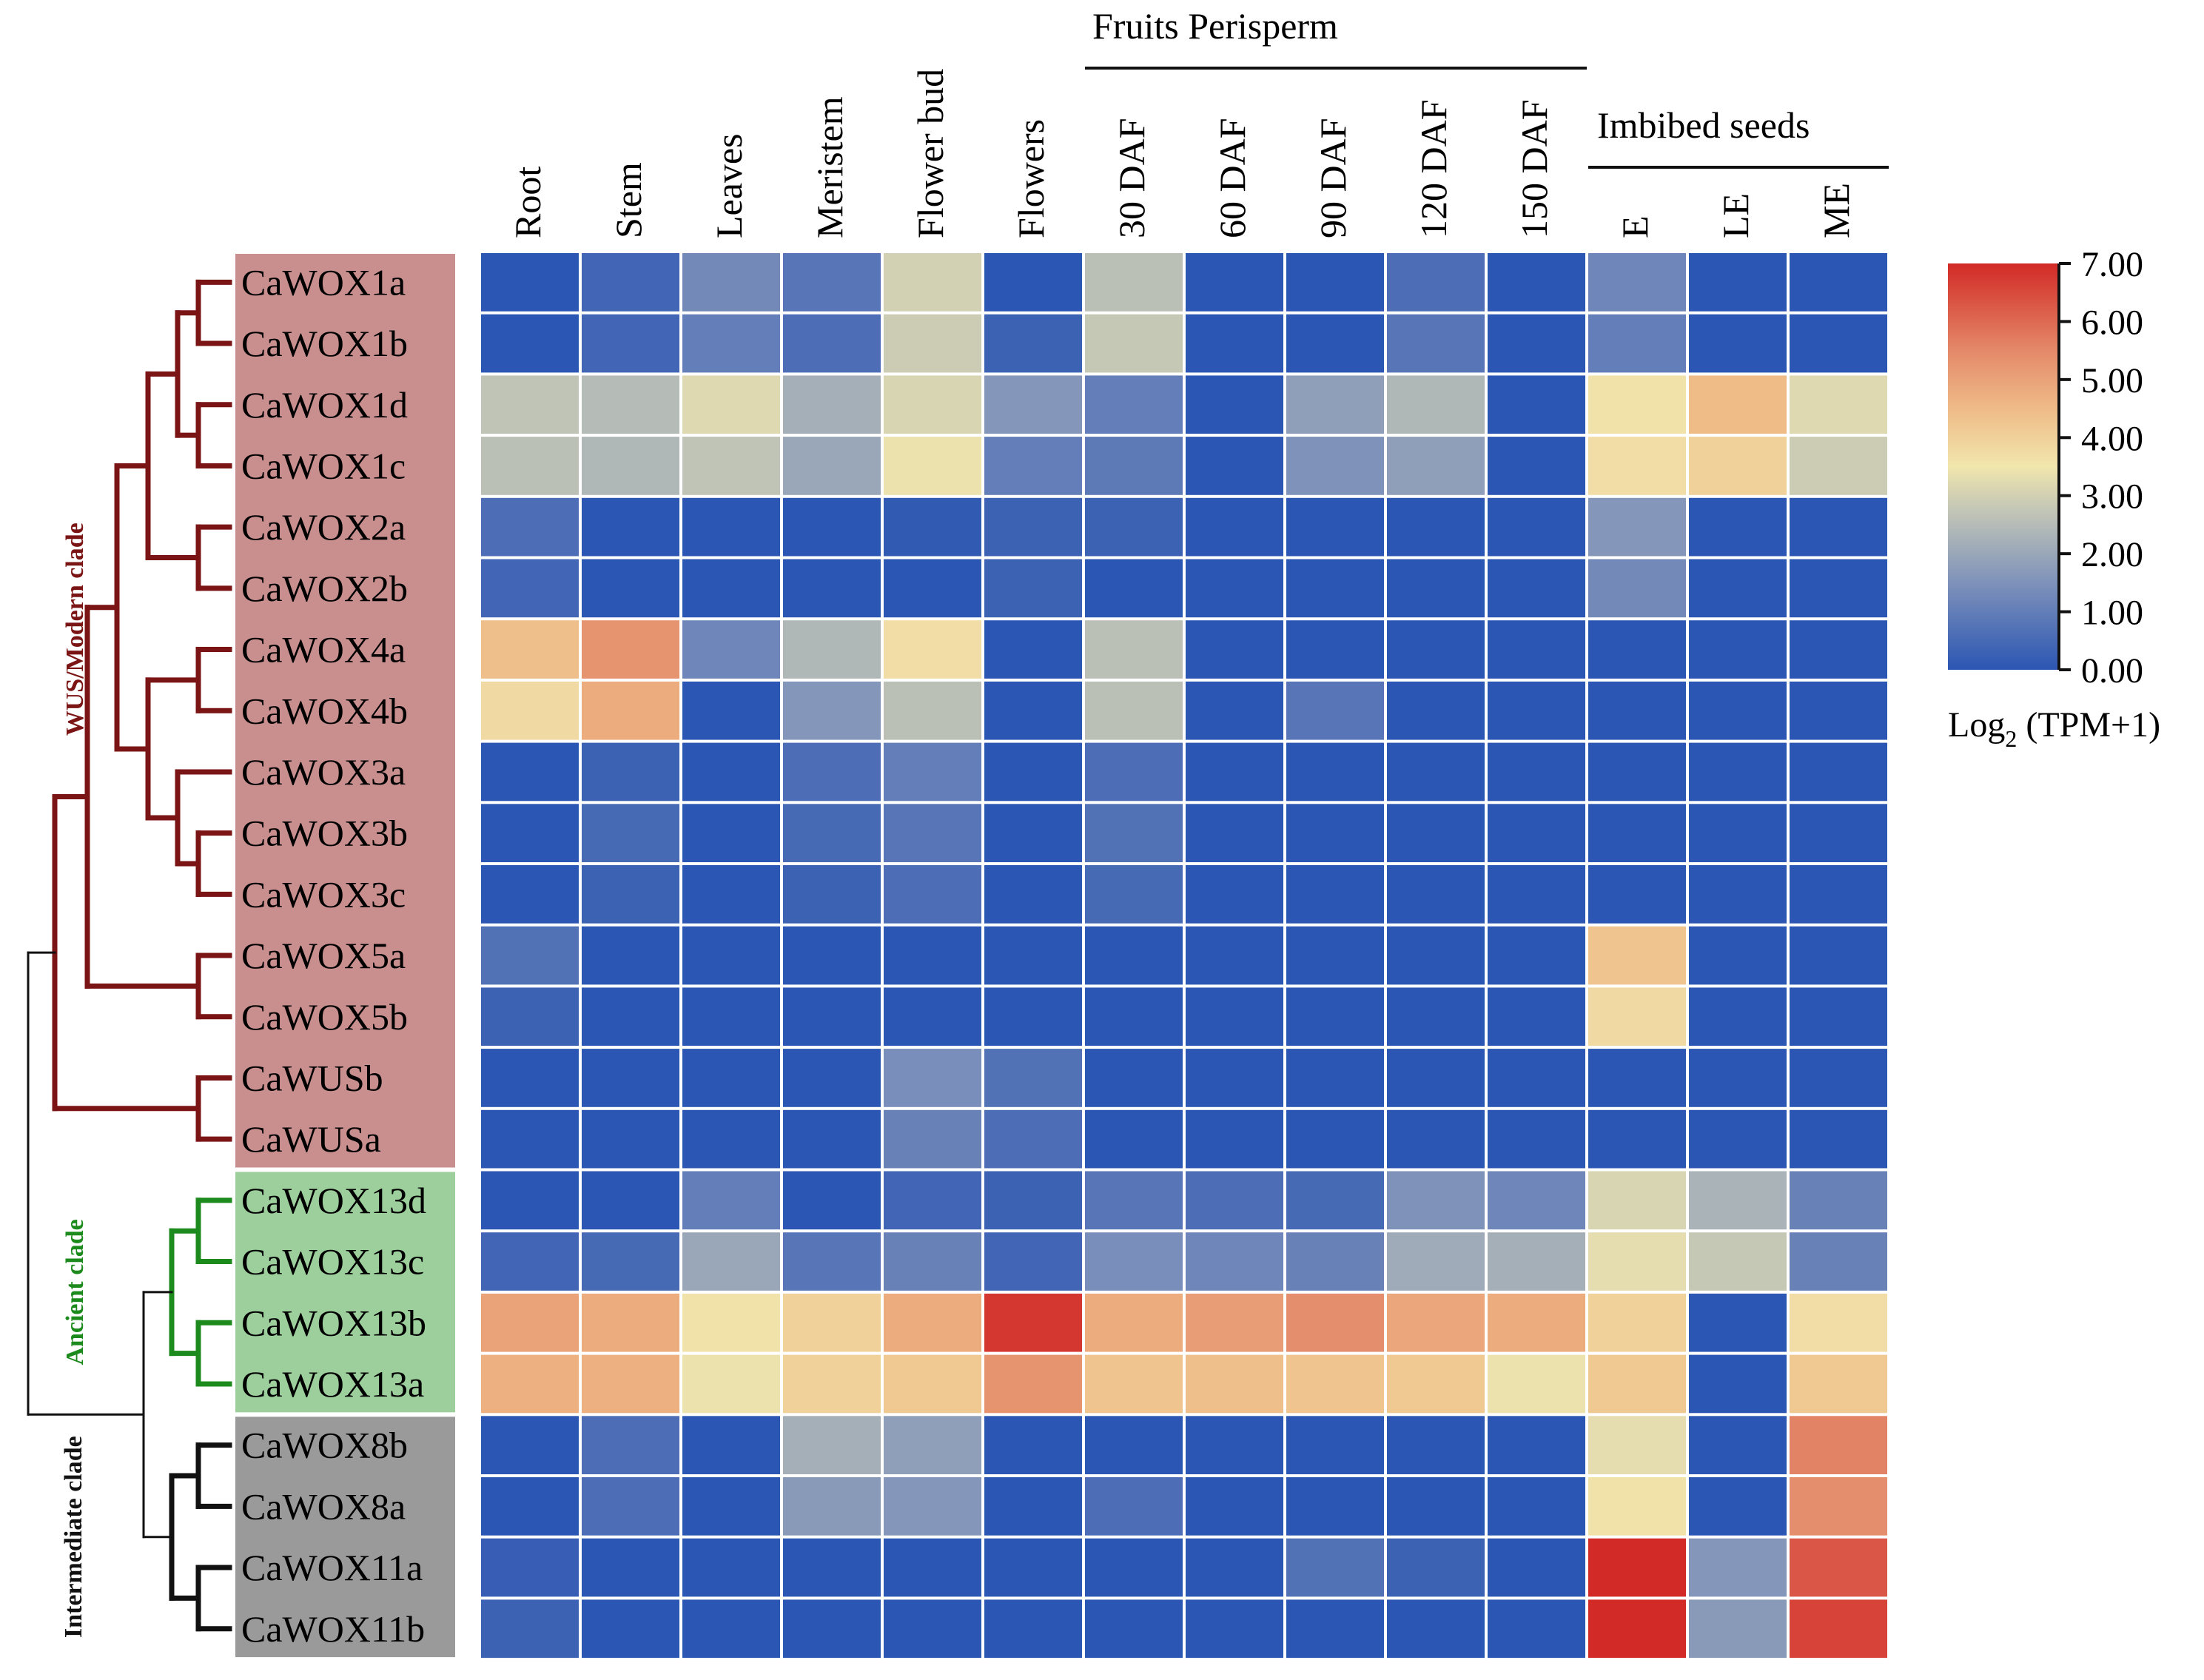 Image resolution: width=2204 pixels, height=1680 pixels. Describe the element at coordinates (1976, 725) in the screenshot. I see `colorbar-title-main: Log` at that location.